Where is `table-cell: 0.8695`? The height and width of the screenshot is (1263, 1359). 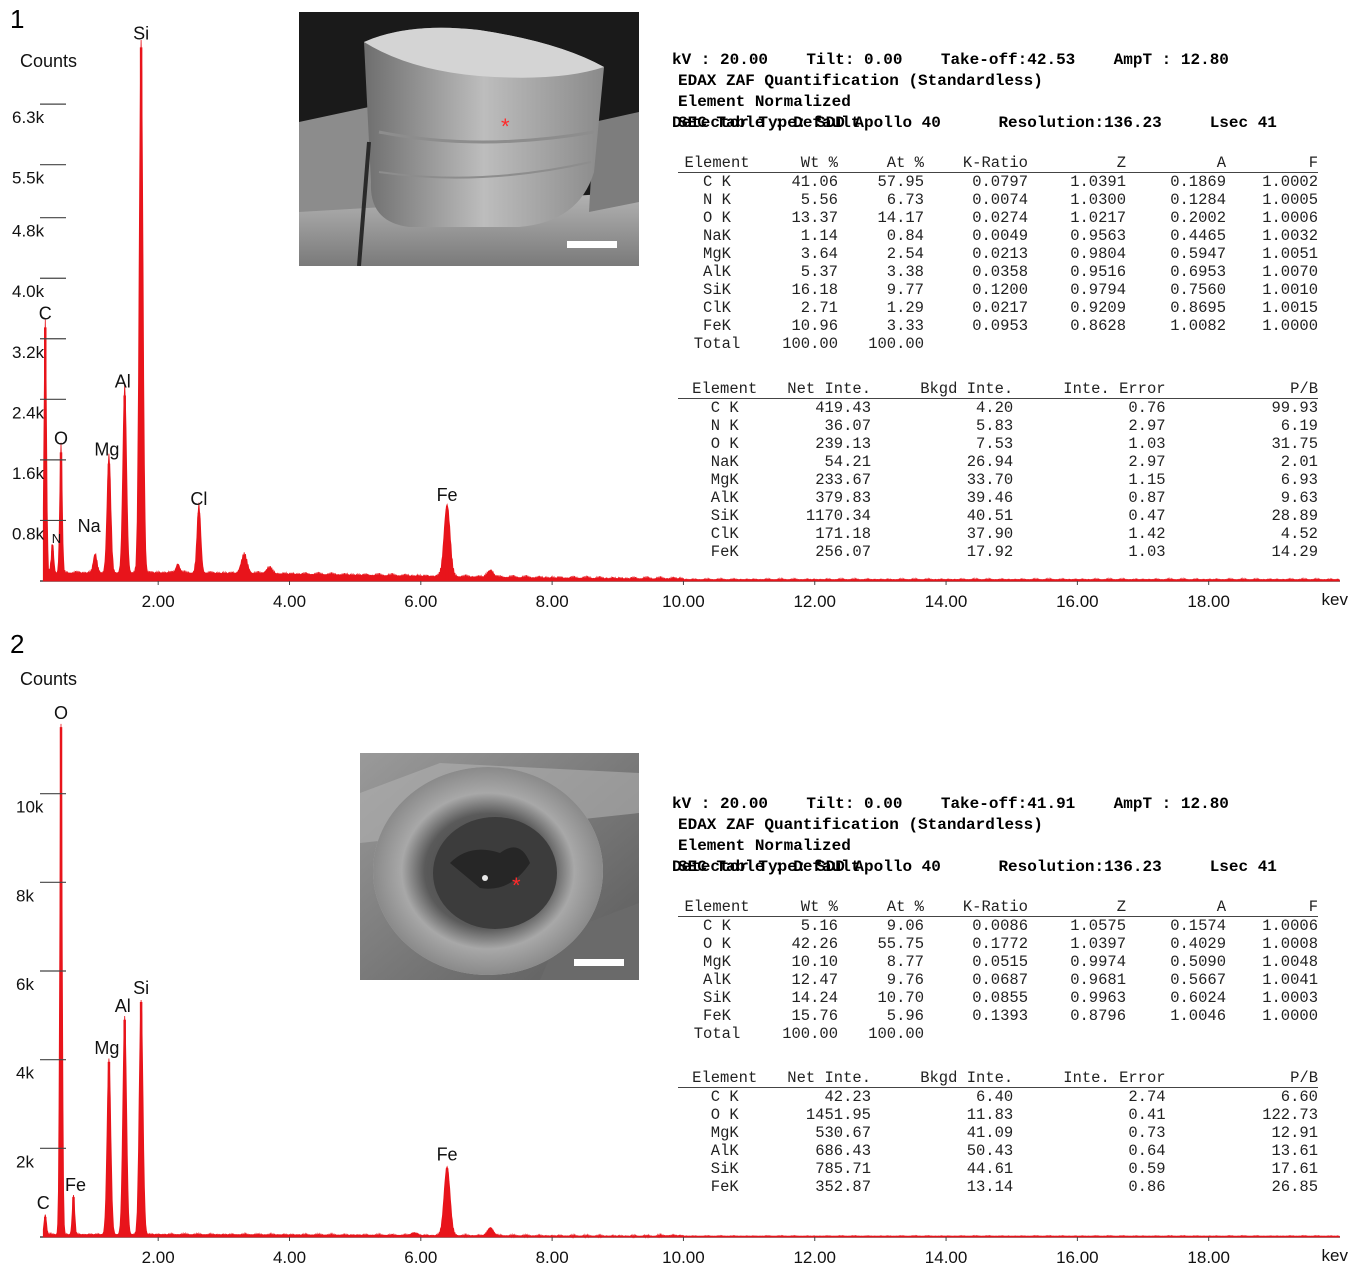 table-cell: 0.8695 is located at coordinates (1198, 308).